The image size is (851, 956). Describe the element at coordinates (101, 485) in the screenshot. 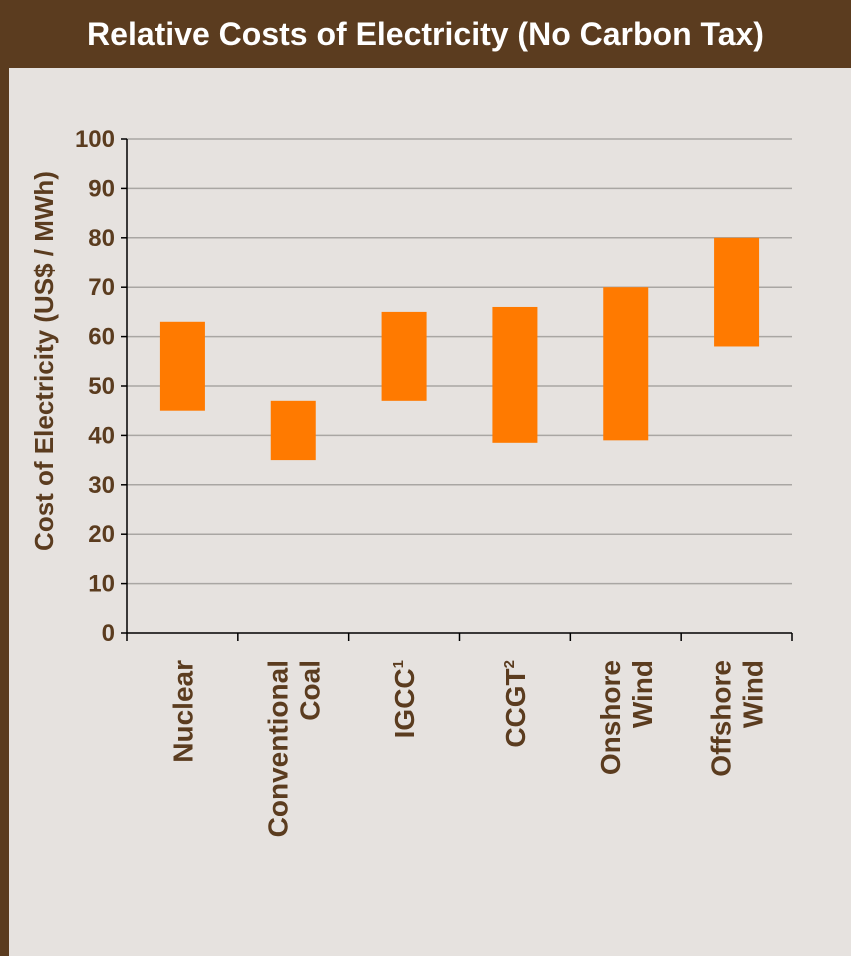

I see `y-tick-label: 30` at that location.